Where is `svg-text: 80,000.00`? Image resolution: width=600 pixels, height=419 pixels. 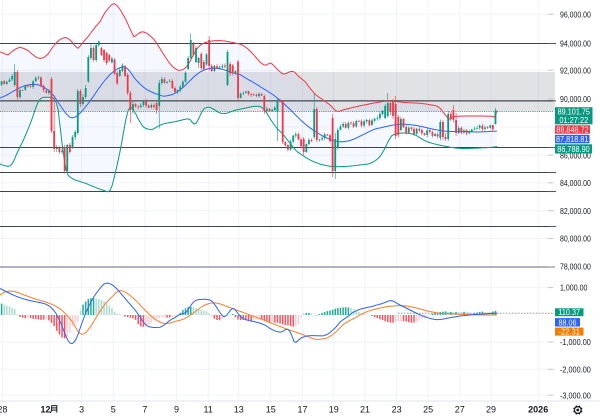
svg-text: 80,000.00 is located at coordinates (575, 239).